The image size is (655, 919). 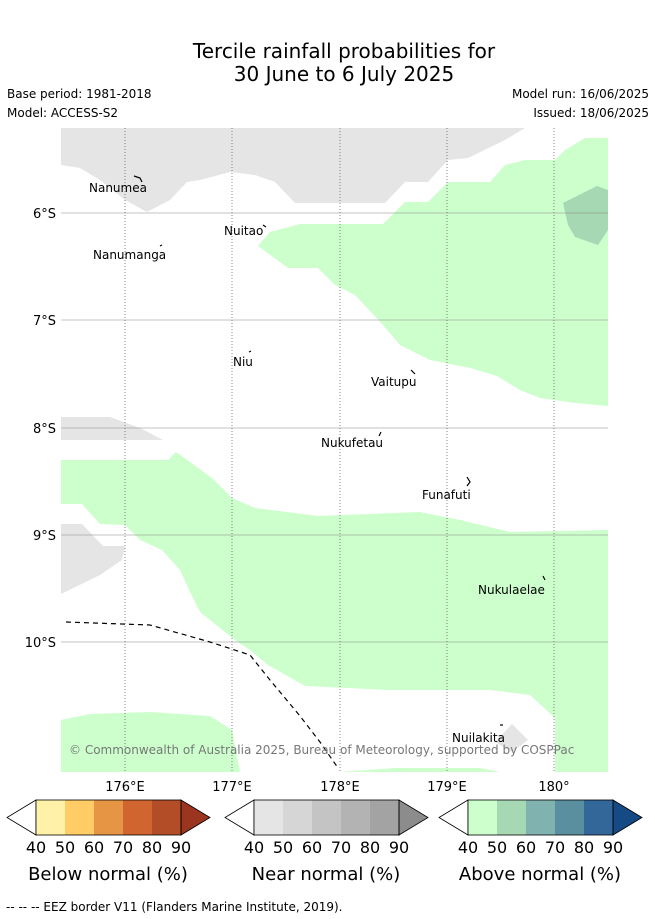 What do you see at coordinates (447, 787) in the screenshot?
I see `lon-label: 179°E` at bounding box center [447, 787].